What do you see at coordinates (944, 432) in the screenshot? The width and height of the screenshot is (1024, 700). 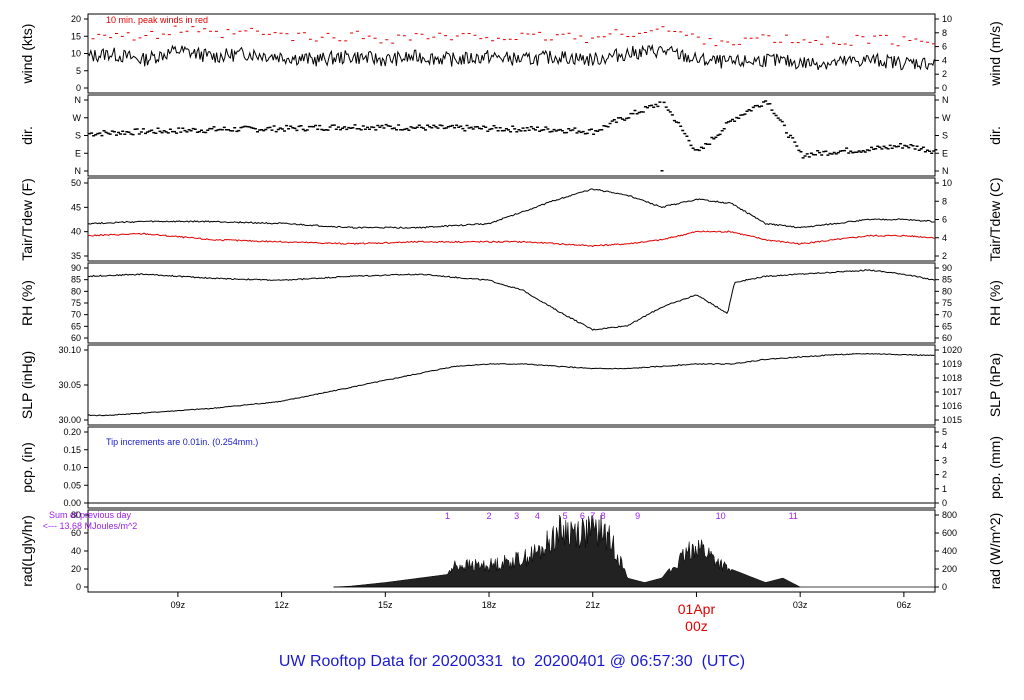 I see `y-tick-label-right: 5` at bounding box center [944, 432].